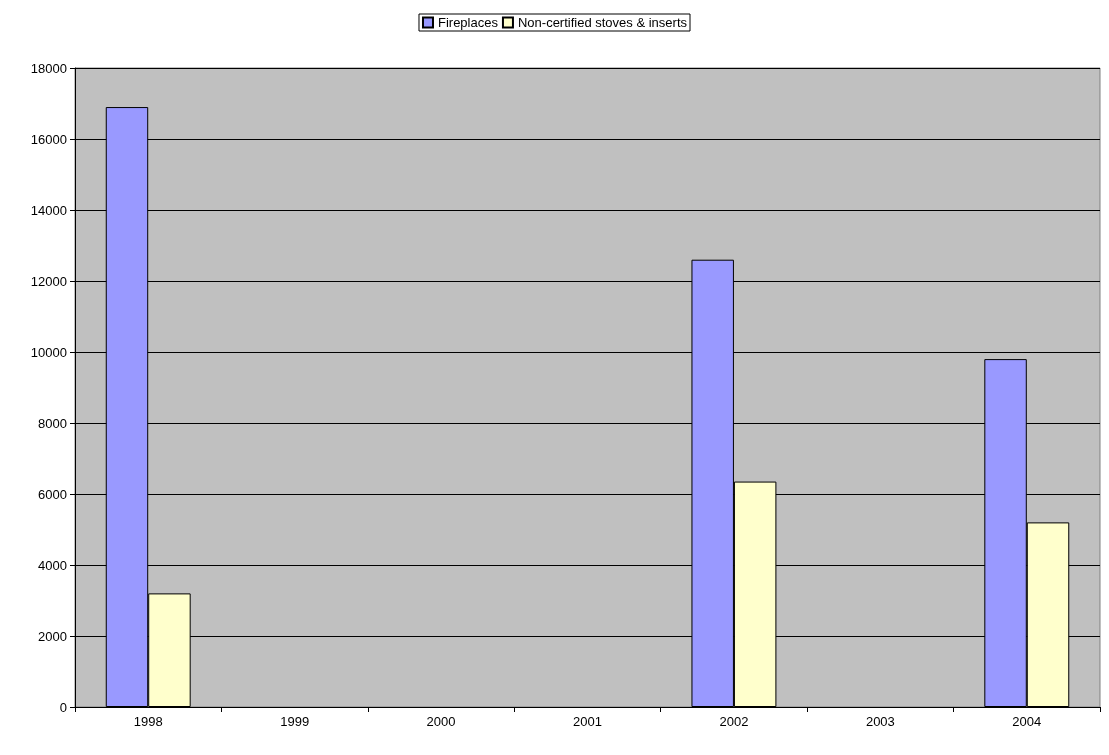 The image size is (1109, 755). What do you see at coordinates (441, 721) in the screenshot?
I see `x-tick-label: 2000` at bounding box center [441, 721].